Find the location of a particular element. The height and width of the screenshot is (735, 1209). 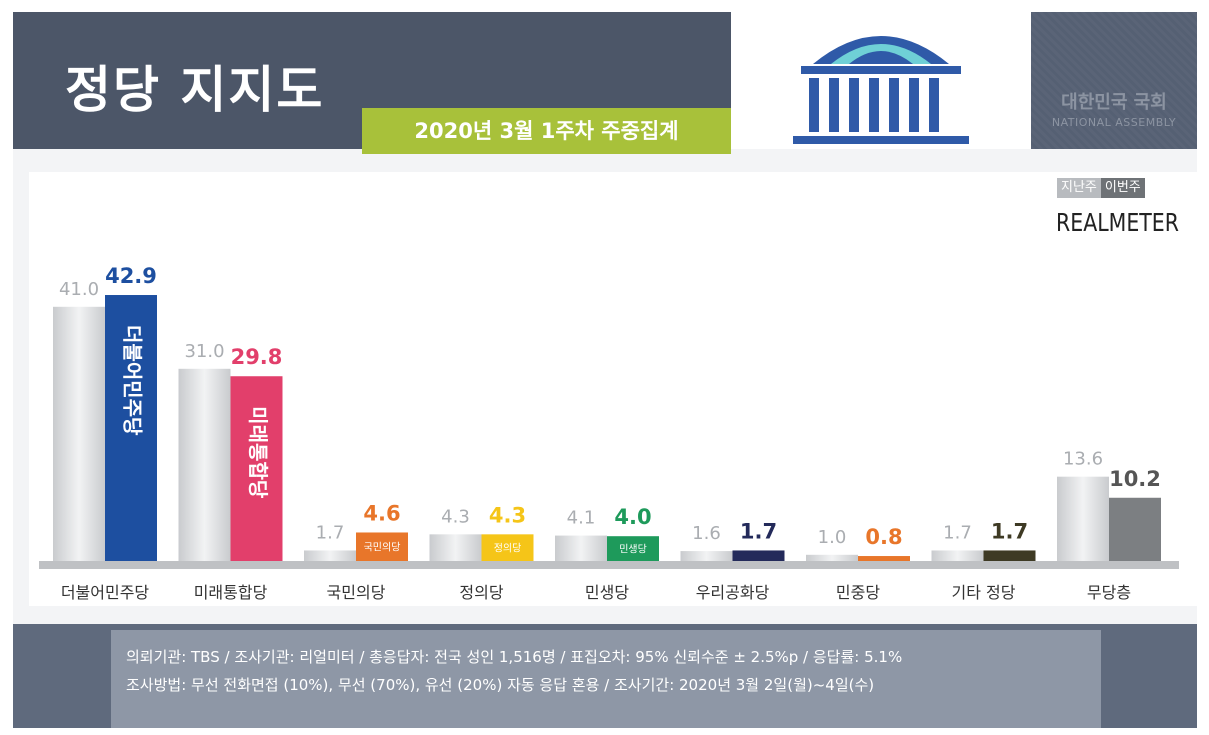

category-label-7: 기타 정당 is located at coordinates (984, 592).